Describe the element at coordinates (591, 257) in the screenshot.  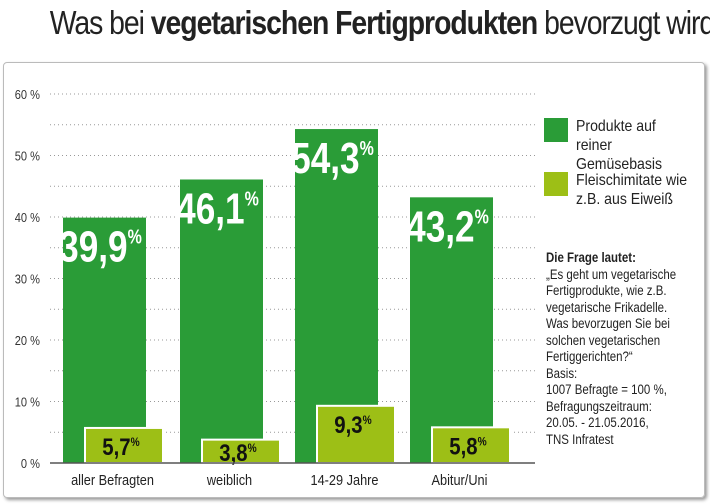
I see `note-heading: Die Frage lautet:` at that location.